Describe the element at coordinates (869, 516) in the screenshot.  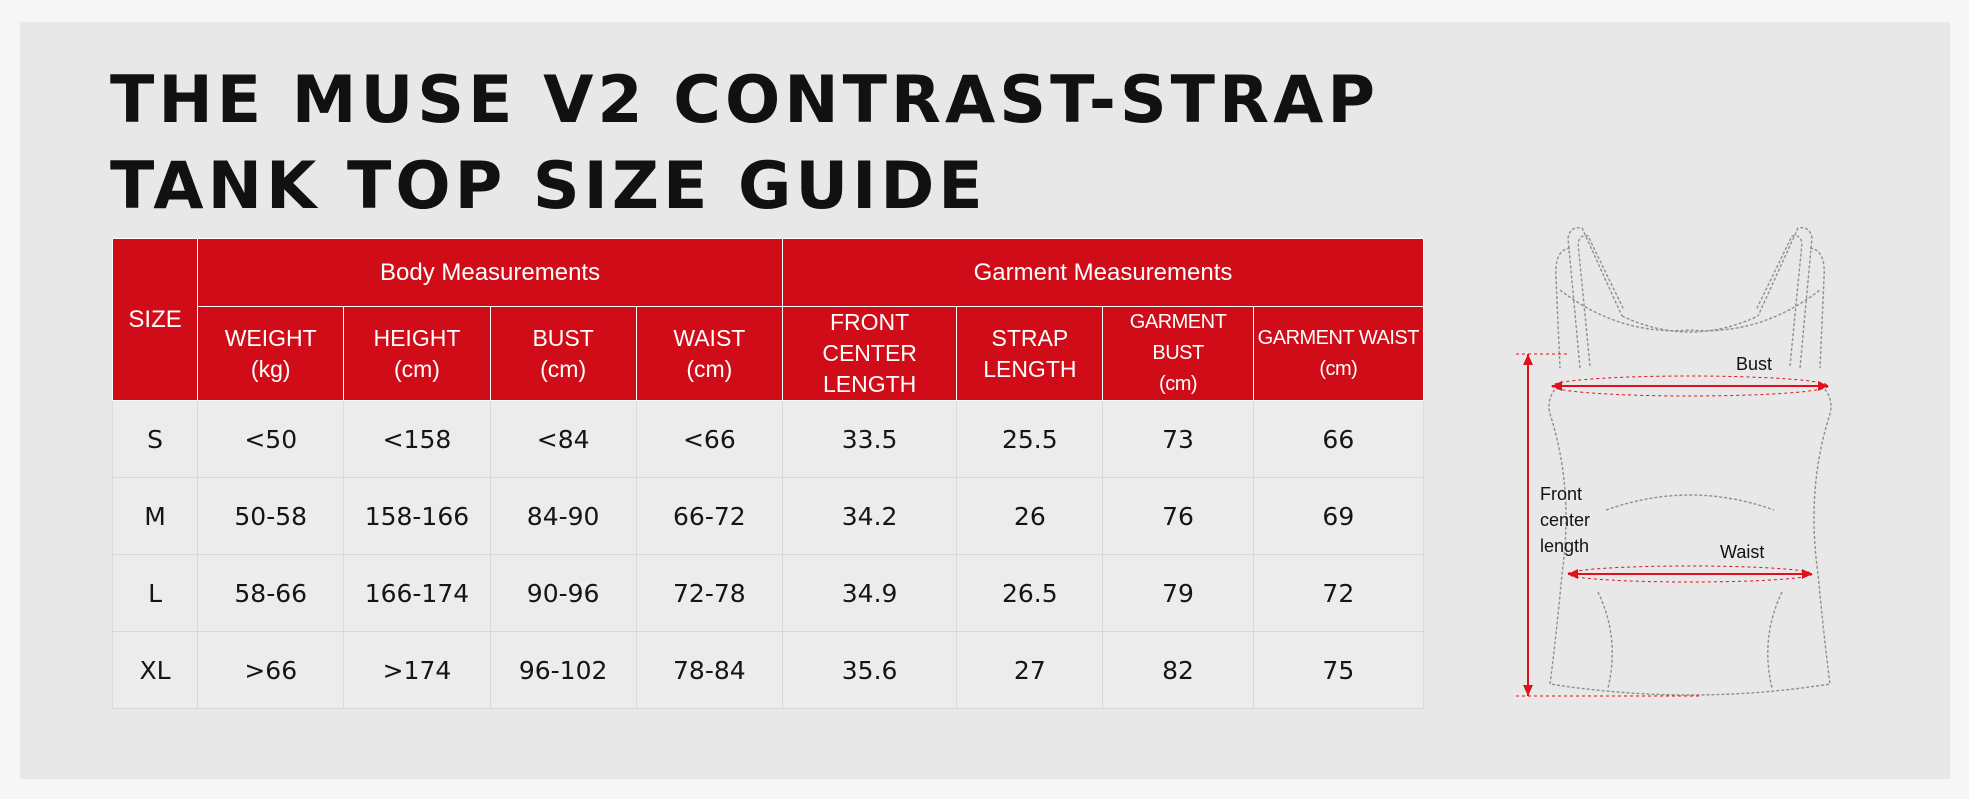
I see `table-cell: 34.2` at that location.